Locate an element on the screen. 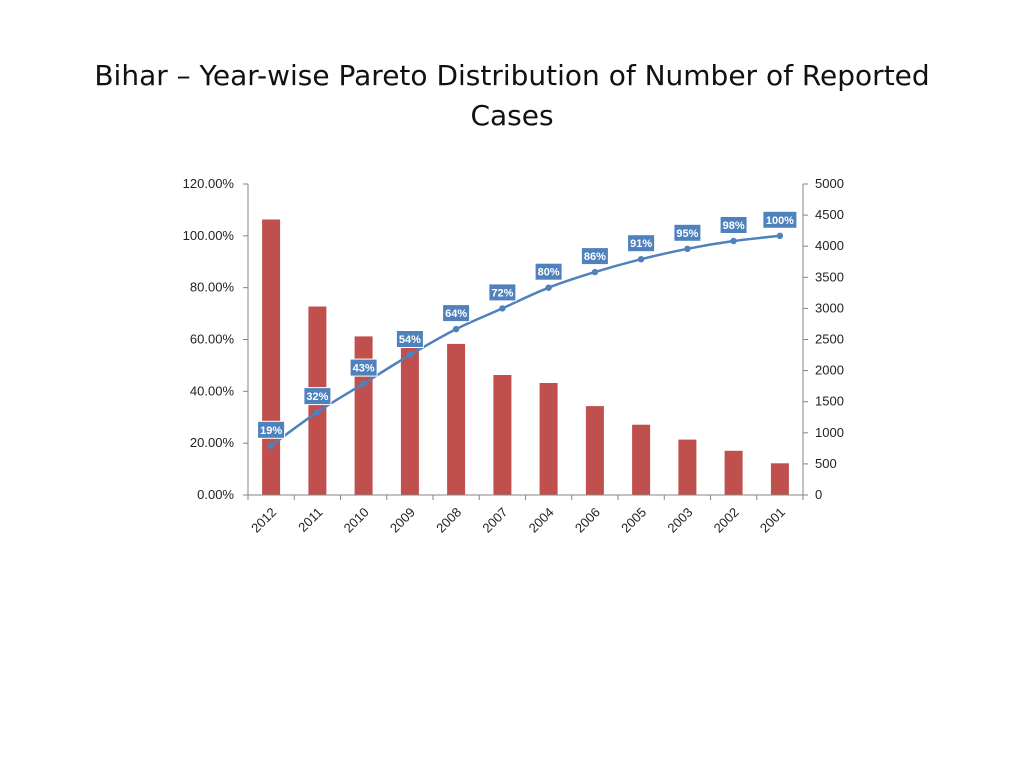  cumulative-point-2004 is located at coordinates (548, 287).